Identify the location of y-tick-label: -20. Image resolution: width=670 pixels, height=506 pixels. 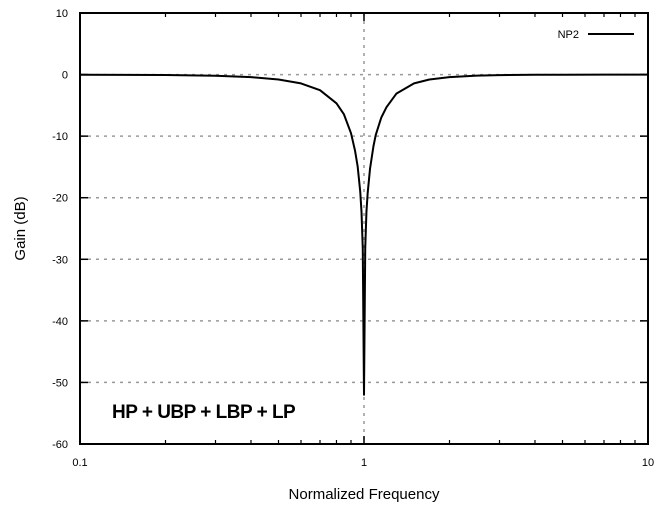
(60, 199).